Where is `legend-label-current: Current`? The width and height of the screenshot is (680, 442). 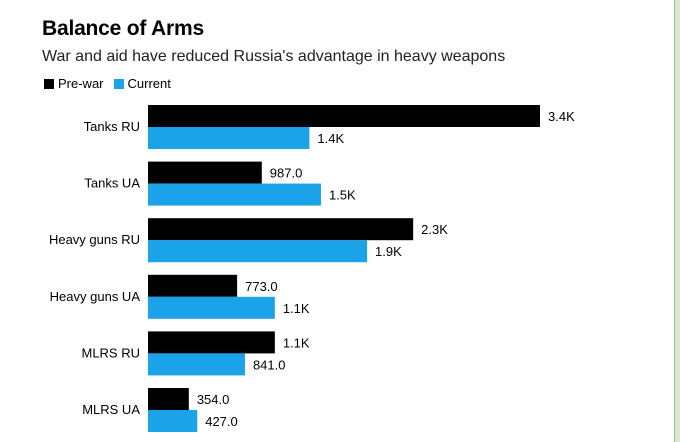
legend-label-current: Current is located at coordinates (149, 83).